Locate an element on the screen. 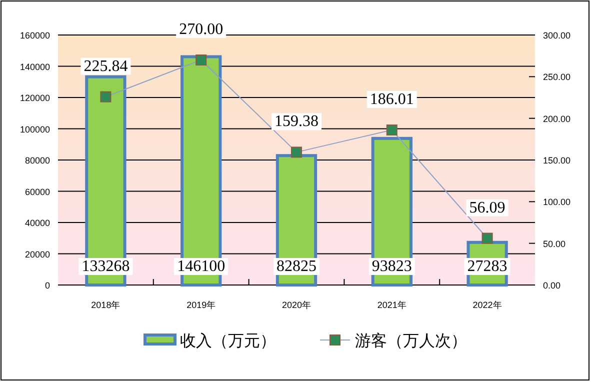 The image size is (591, 382). y-tick-label: 120000 is located at coordinates (35, 98).